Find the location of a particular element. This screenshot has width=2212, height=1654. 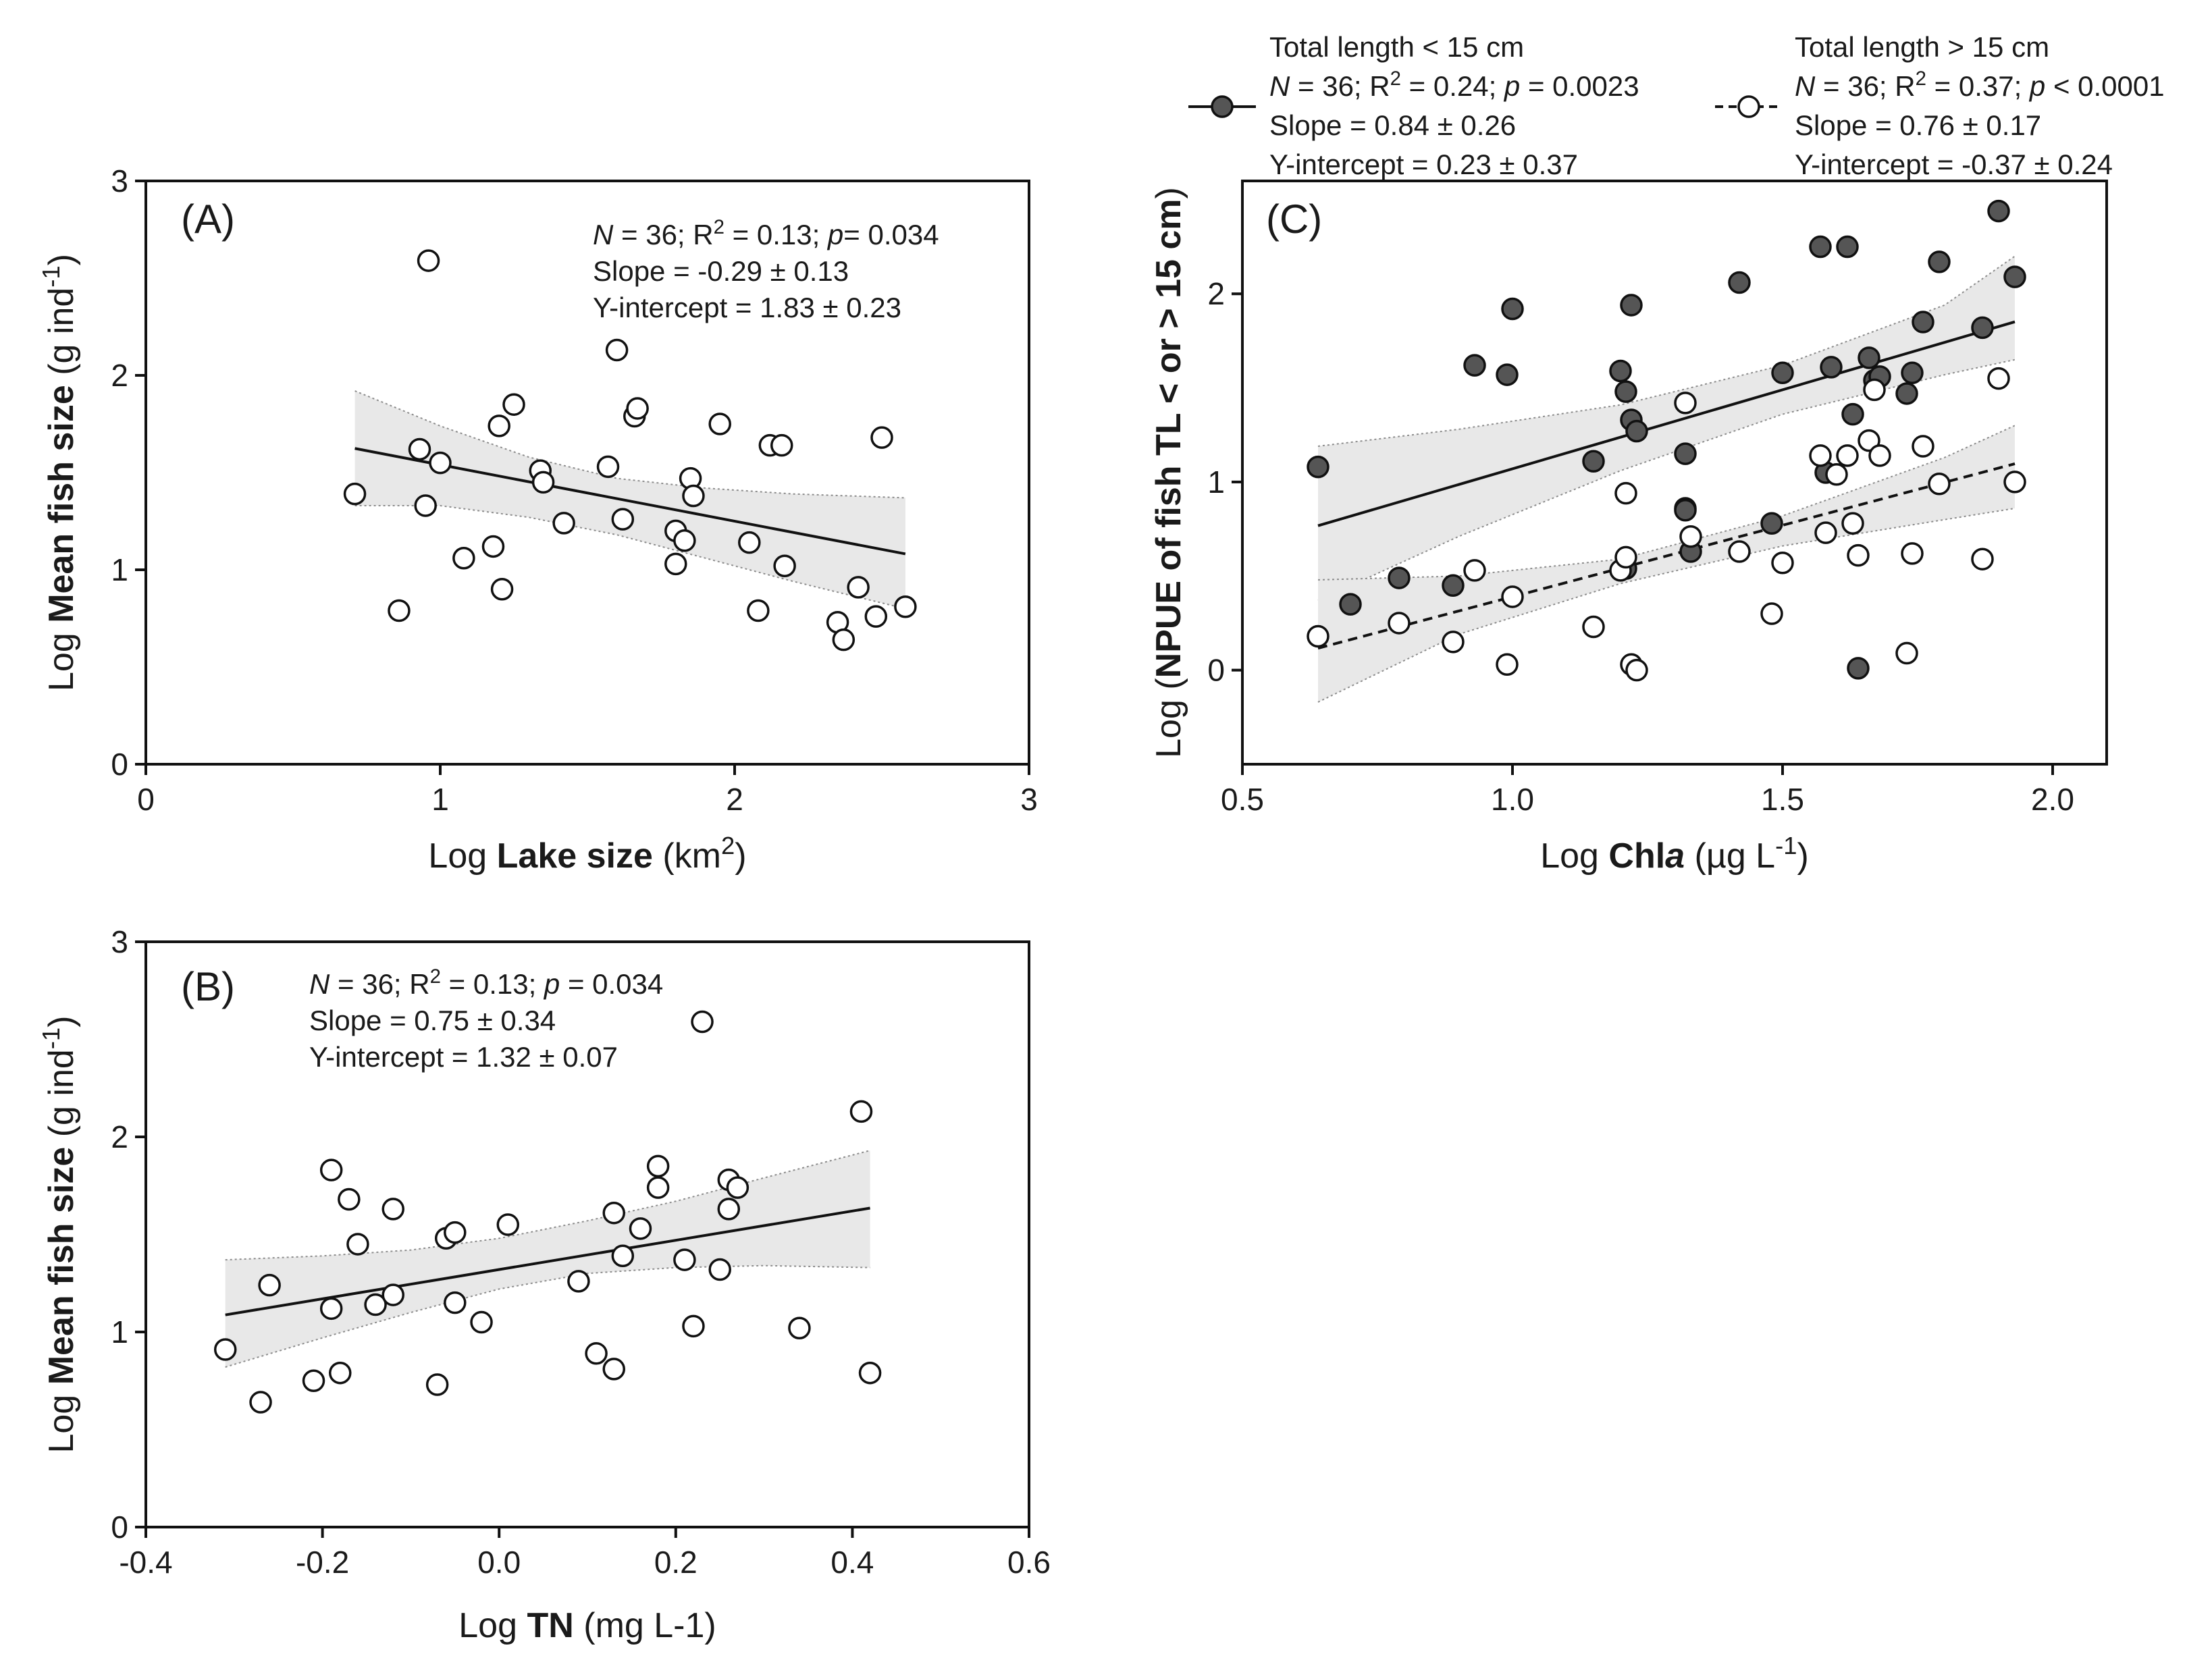

x-axis-title-sup: 2 is located at coordinates (728, 845).